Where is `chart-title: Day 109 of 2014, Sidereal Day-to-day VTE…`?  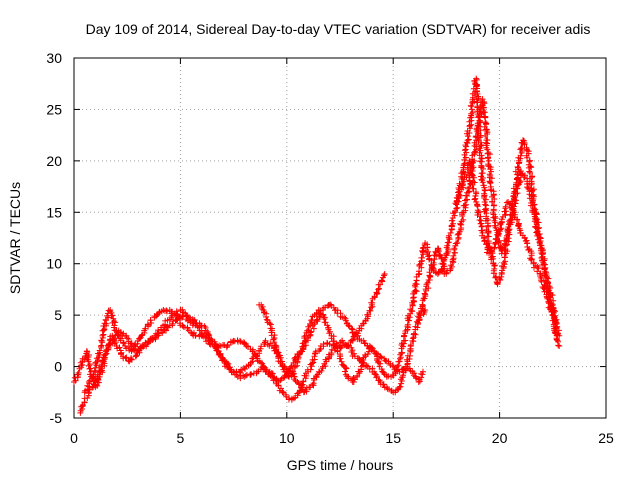
chart-title: Day 109 of 2014, Sidereal Day-to-day VTE… is located at coordinates (338, 29).